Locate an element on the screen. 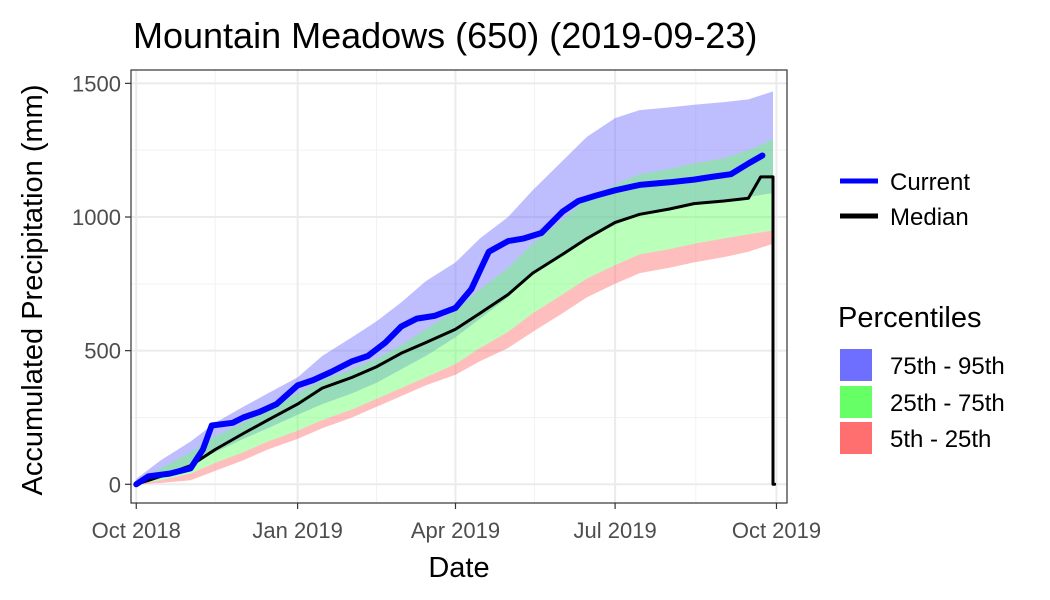 Image resolution: width=1050 pixels, height=600 pixels. legend-label-5-25: 5th - 25th is located at coordinates (940, 439).